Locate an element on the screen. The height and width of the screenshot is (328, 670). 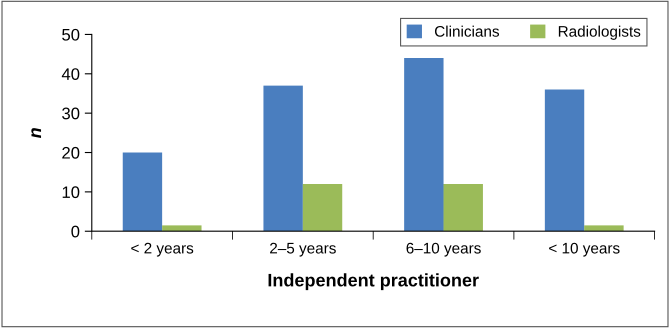
y-tick-label: 50 is located at coordinates (71, 34).